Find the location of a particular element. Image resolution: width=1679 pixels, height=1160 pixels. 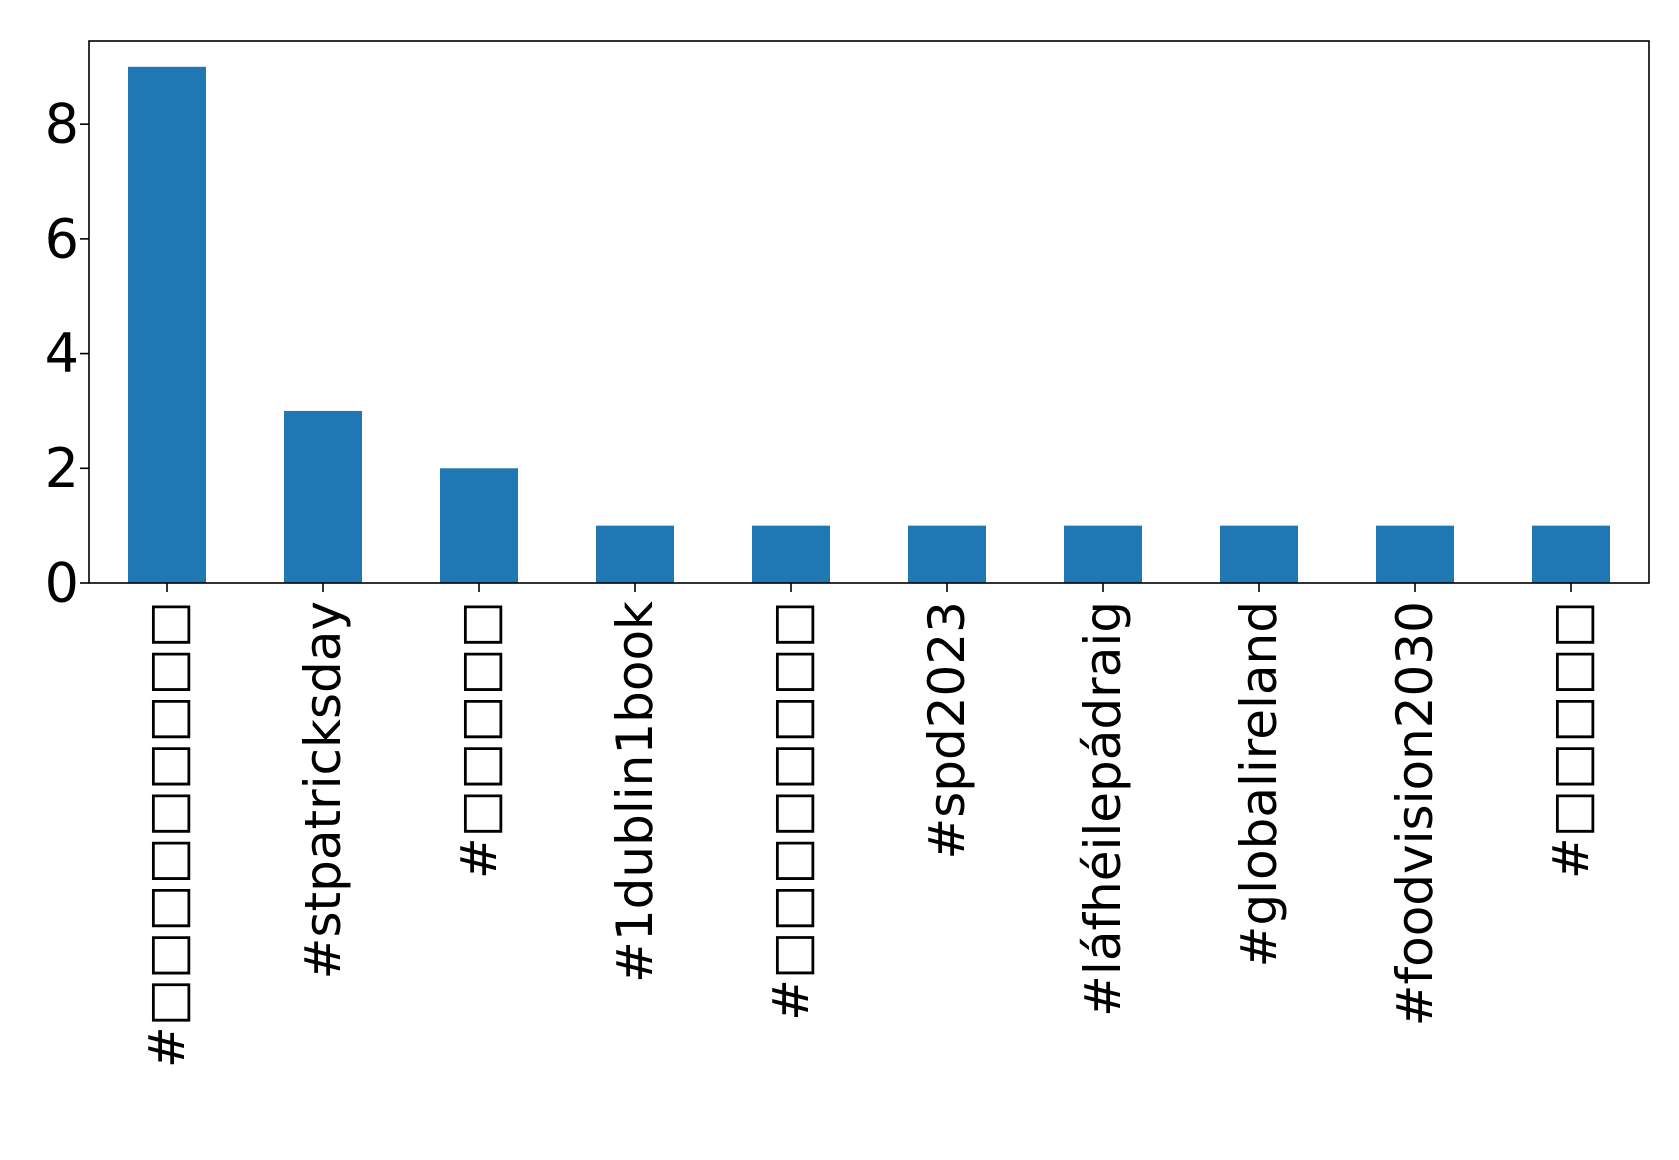

y-tick-label: 8 is located at coordinates (62, 124).